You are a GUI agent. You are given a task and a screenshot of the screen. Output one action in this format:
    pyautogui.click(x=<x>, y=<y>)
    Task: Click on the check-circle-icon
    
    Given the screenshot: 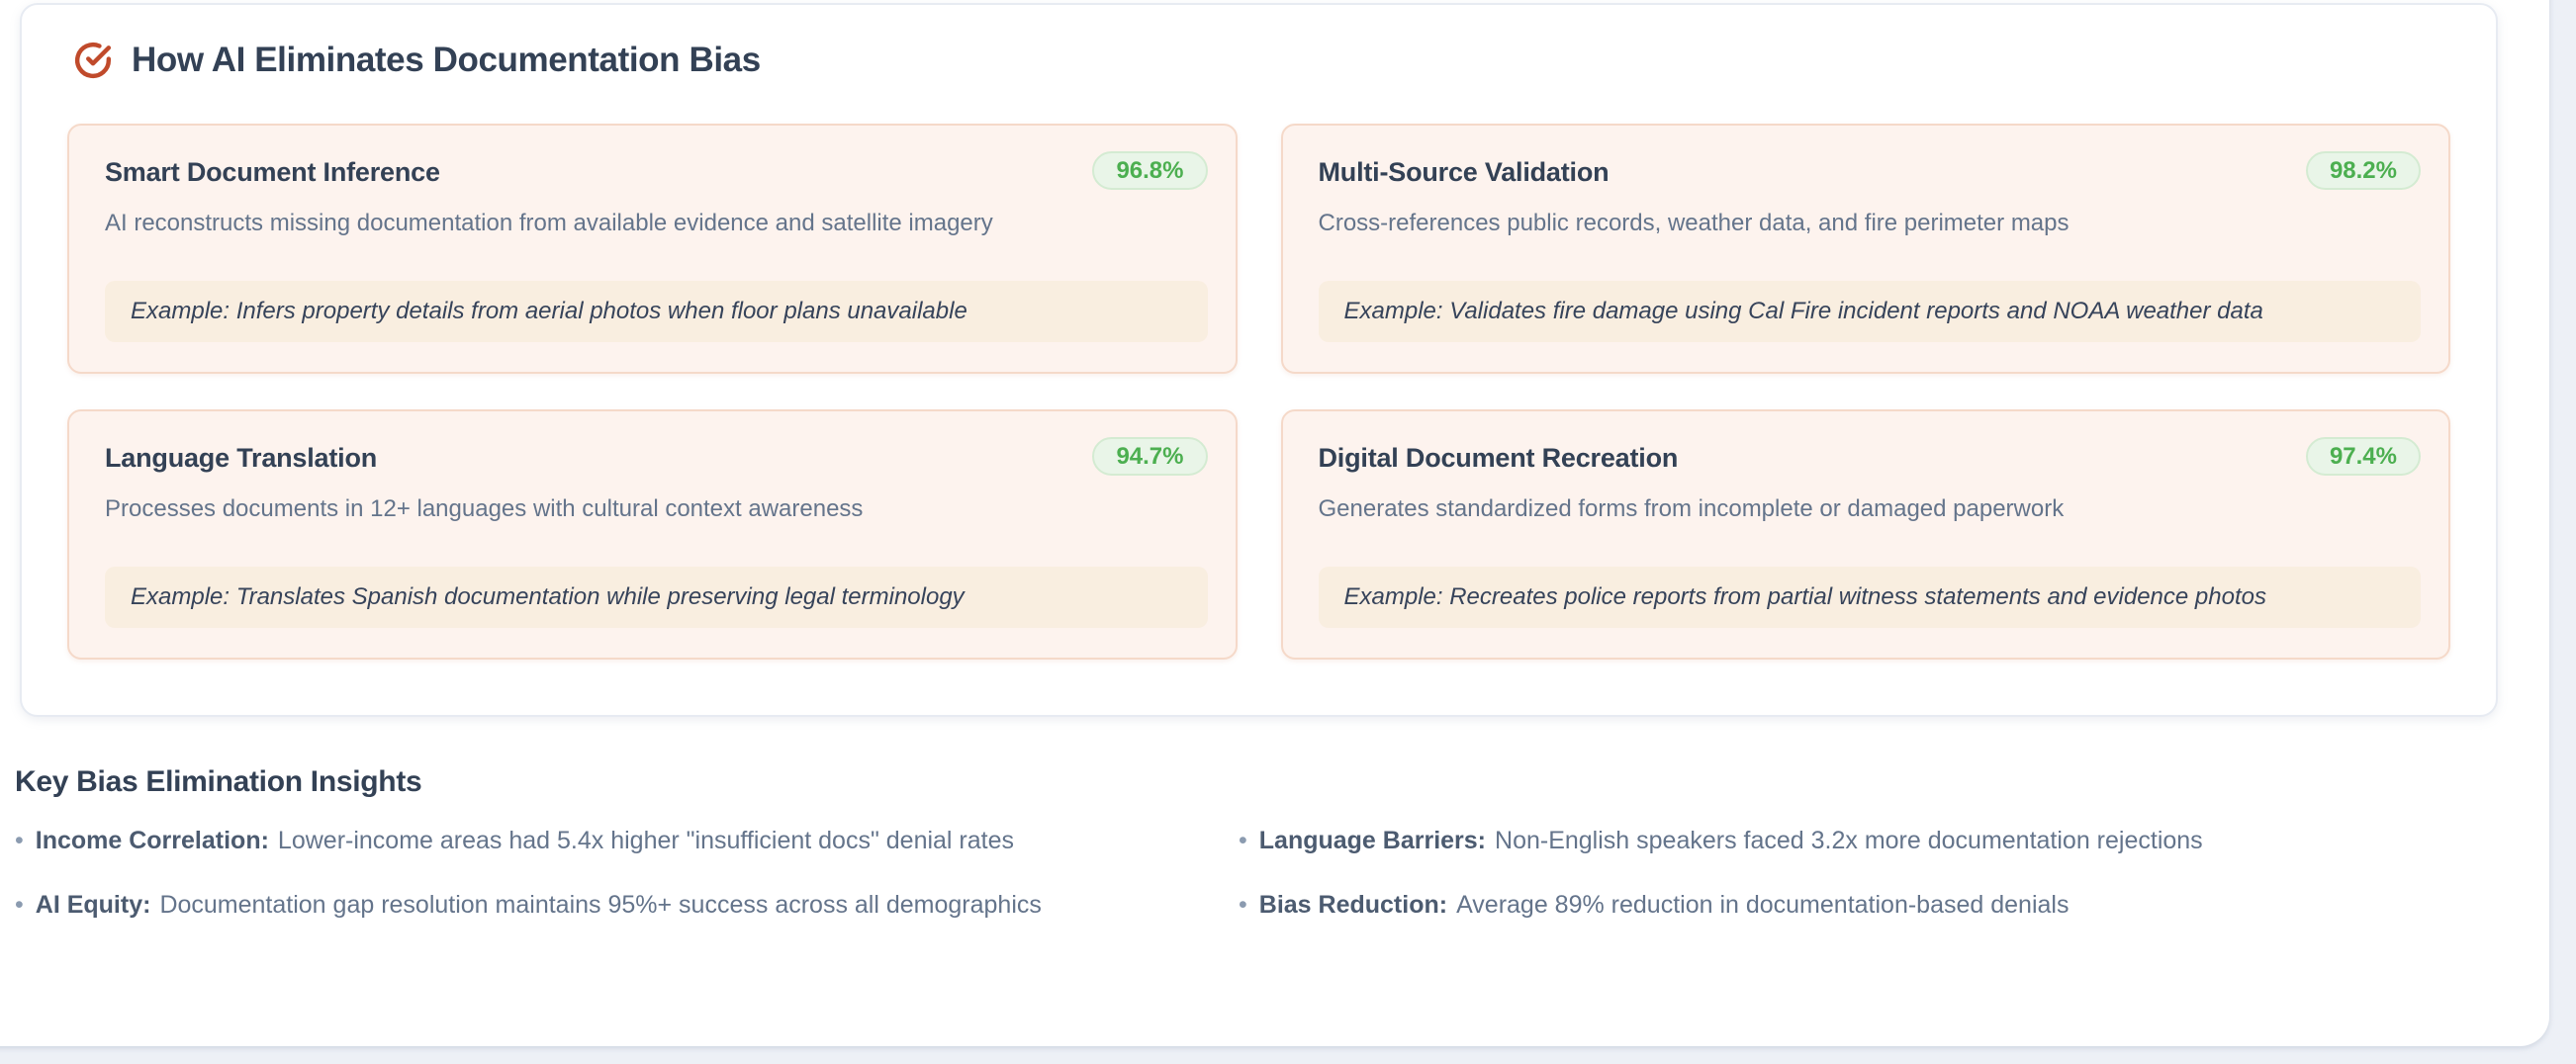 What is the action you would take?
    pyautogui.click(x=93, y=60)
    